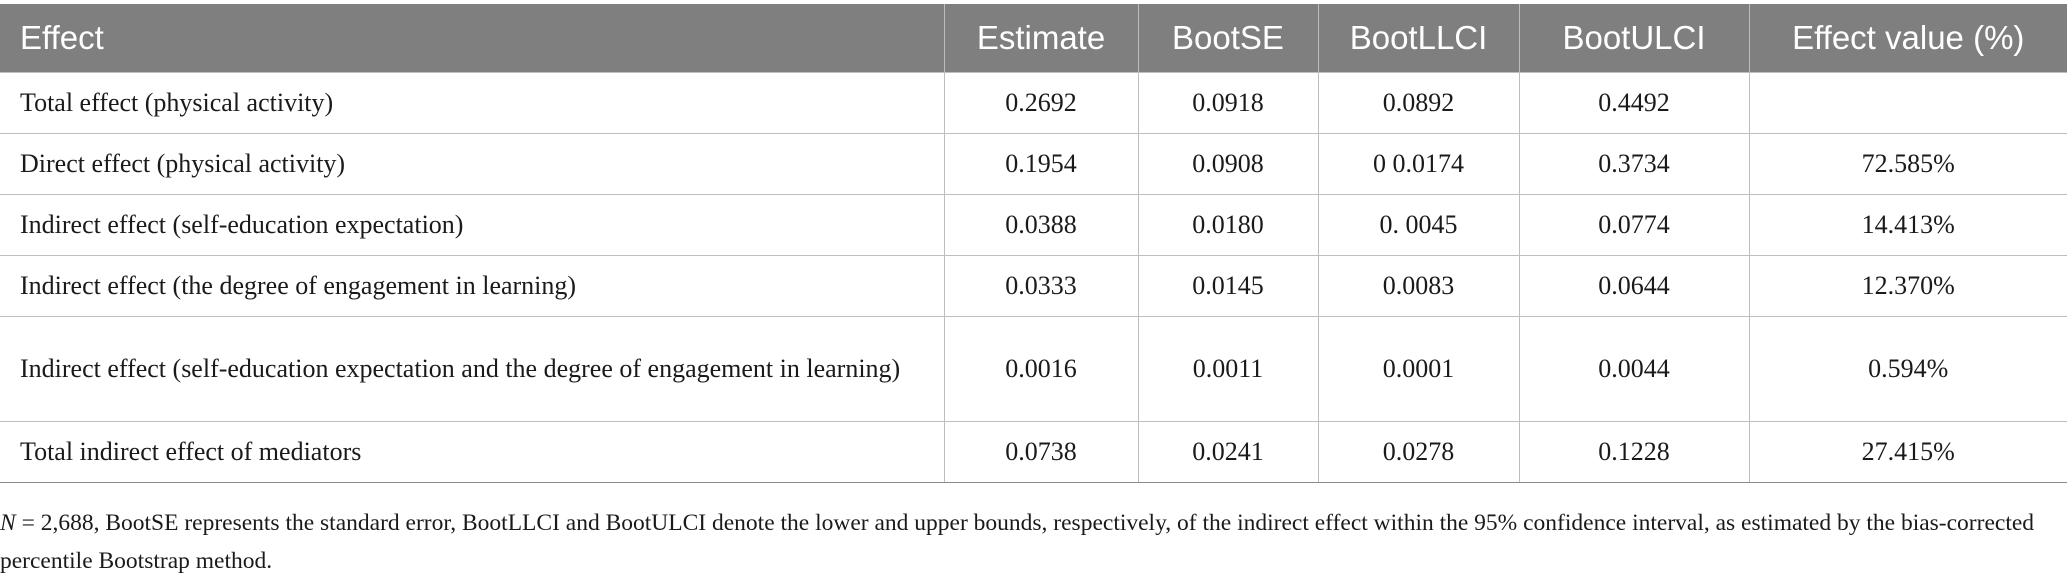  Describe the element at coordinates (1418, 38) in the screenshot. I see `header-bootllci: BootLLCI` at that location.